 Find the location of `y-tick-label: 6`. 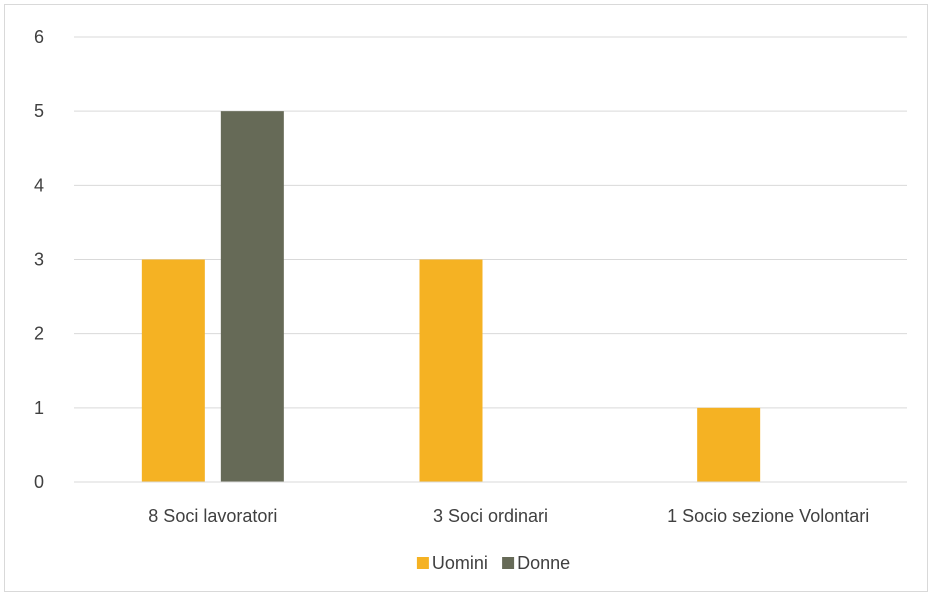

y-tick-label: 6 is located at coordinates (39, 37).